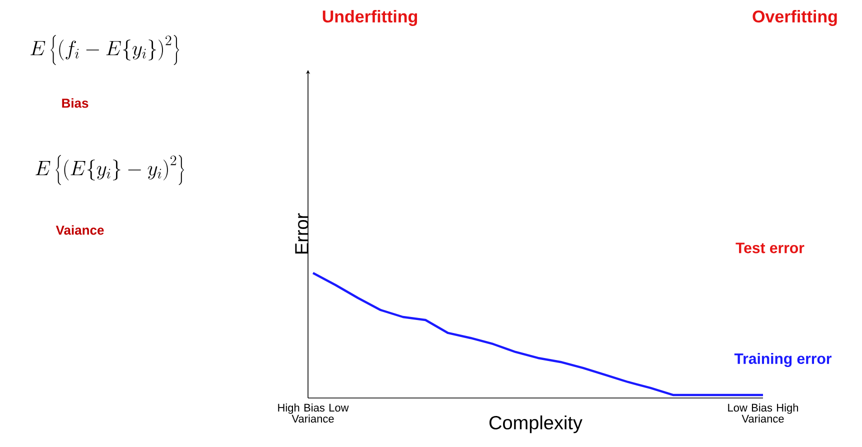  Describe the element at coordinates (770, 248) in the screenshot. I see `text: Test error` at that location.